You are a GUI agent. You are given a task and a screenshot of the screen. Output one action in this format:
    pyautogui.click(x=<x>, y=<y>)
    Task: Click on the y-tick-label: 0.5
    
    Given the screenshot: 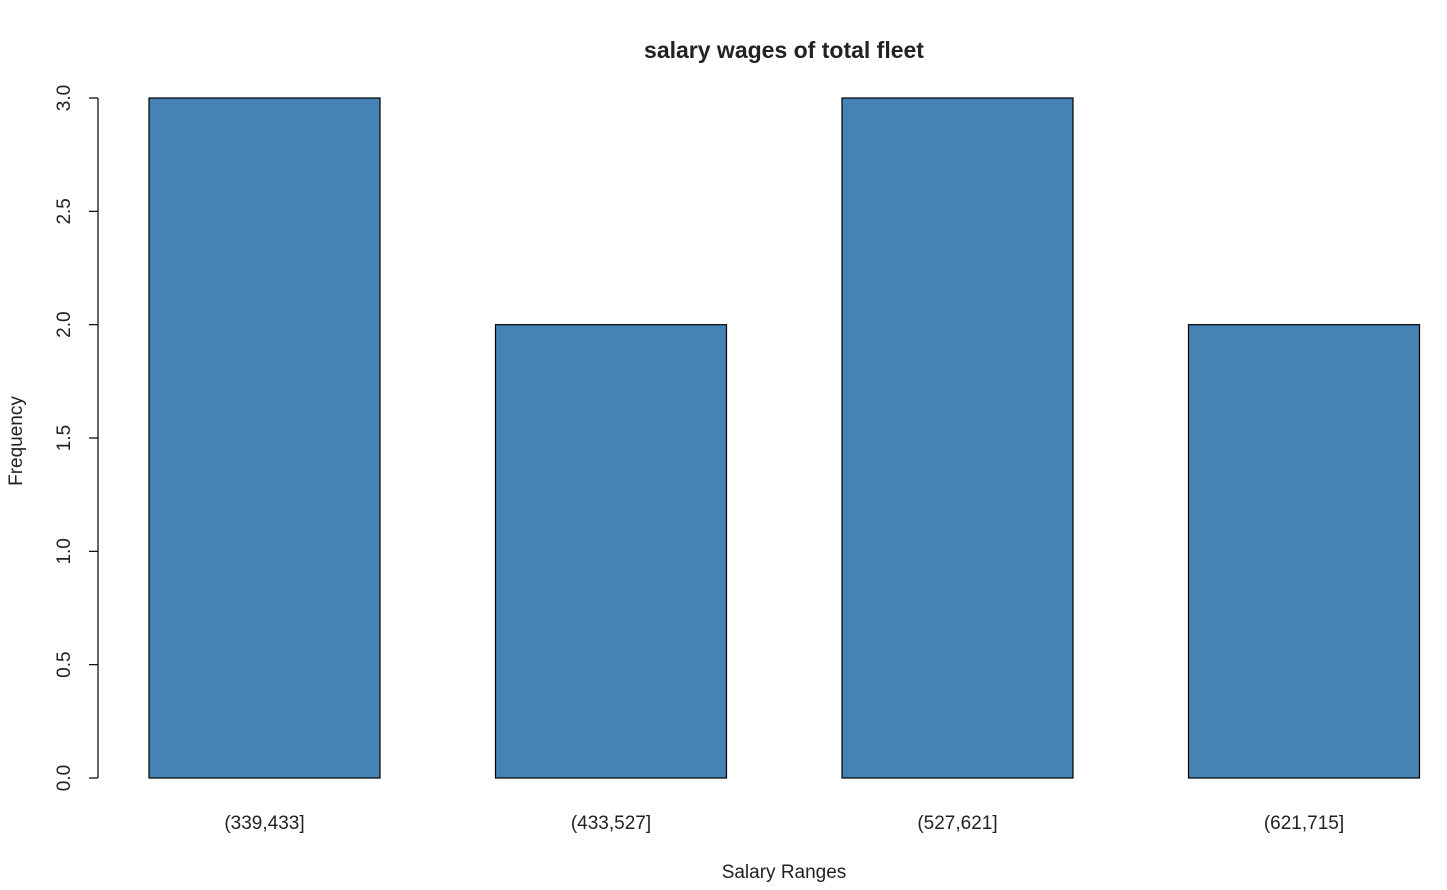 What is the action you would take?
    pyautogui.click(x=64, y=664)
    